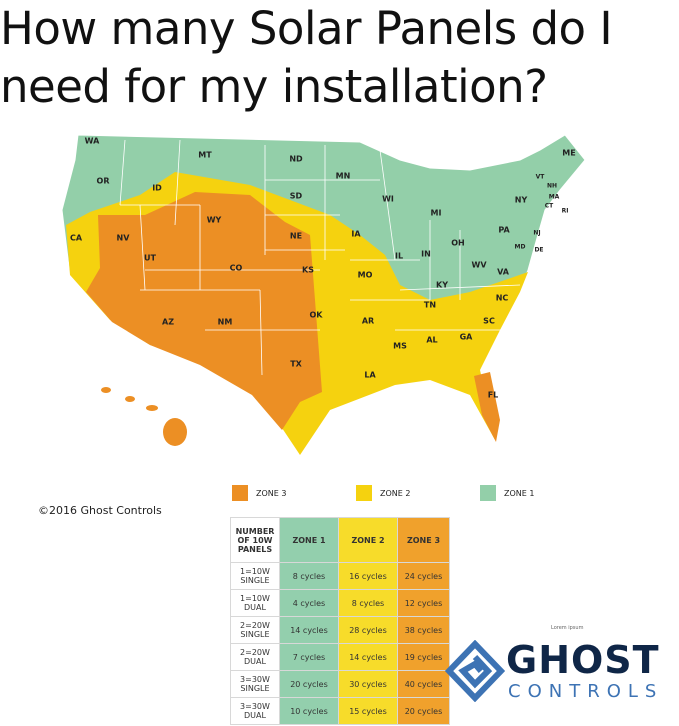 The width and height of the screenshot is (679, 726). I want to click on copyright: ©2016 Ghost Controls, so click(100, 510).